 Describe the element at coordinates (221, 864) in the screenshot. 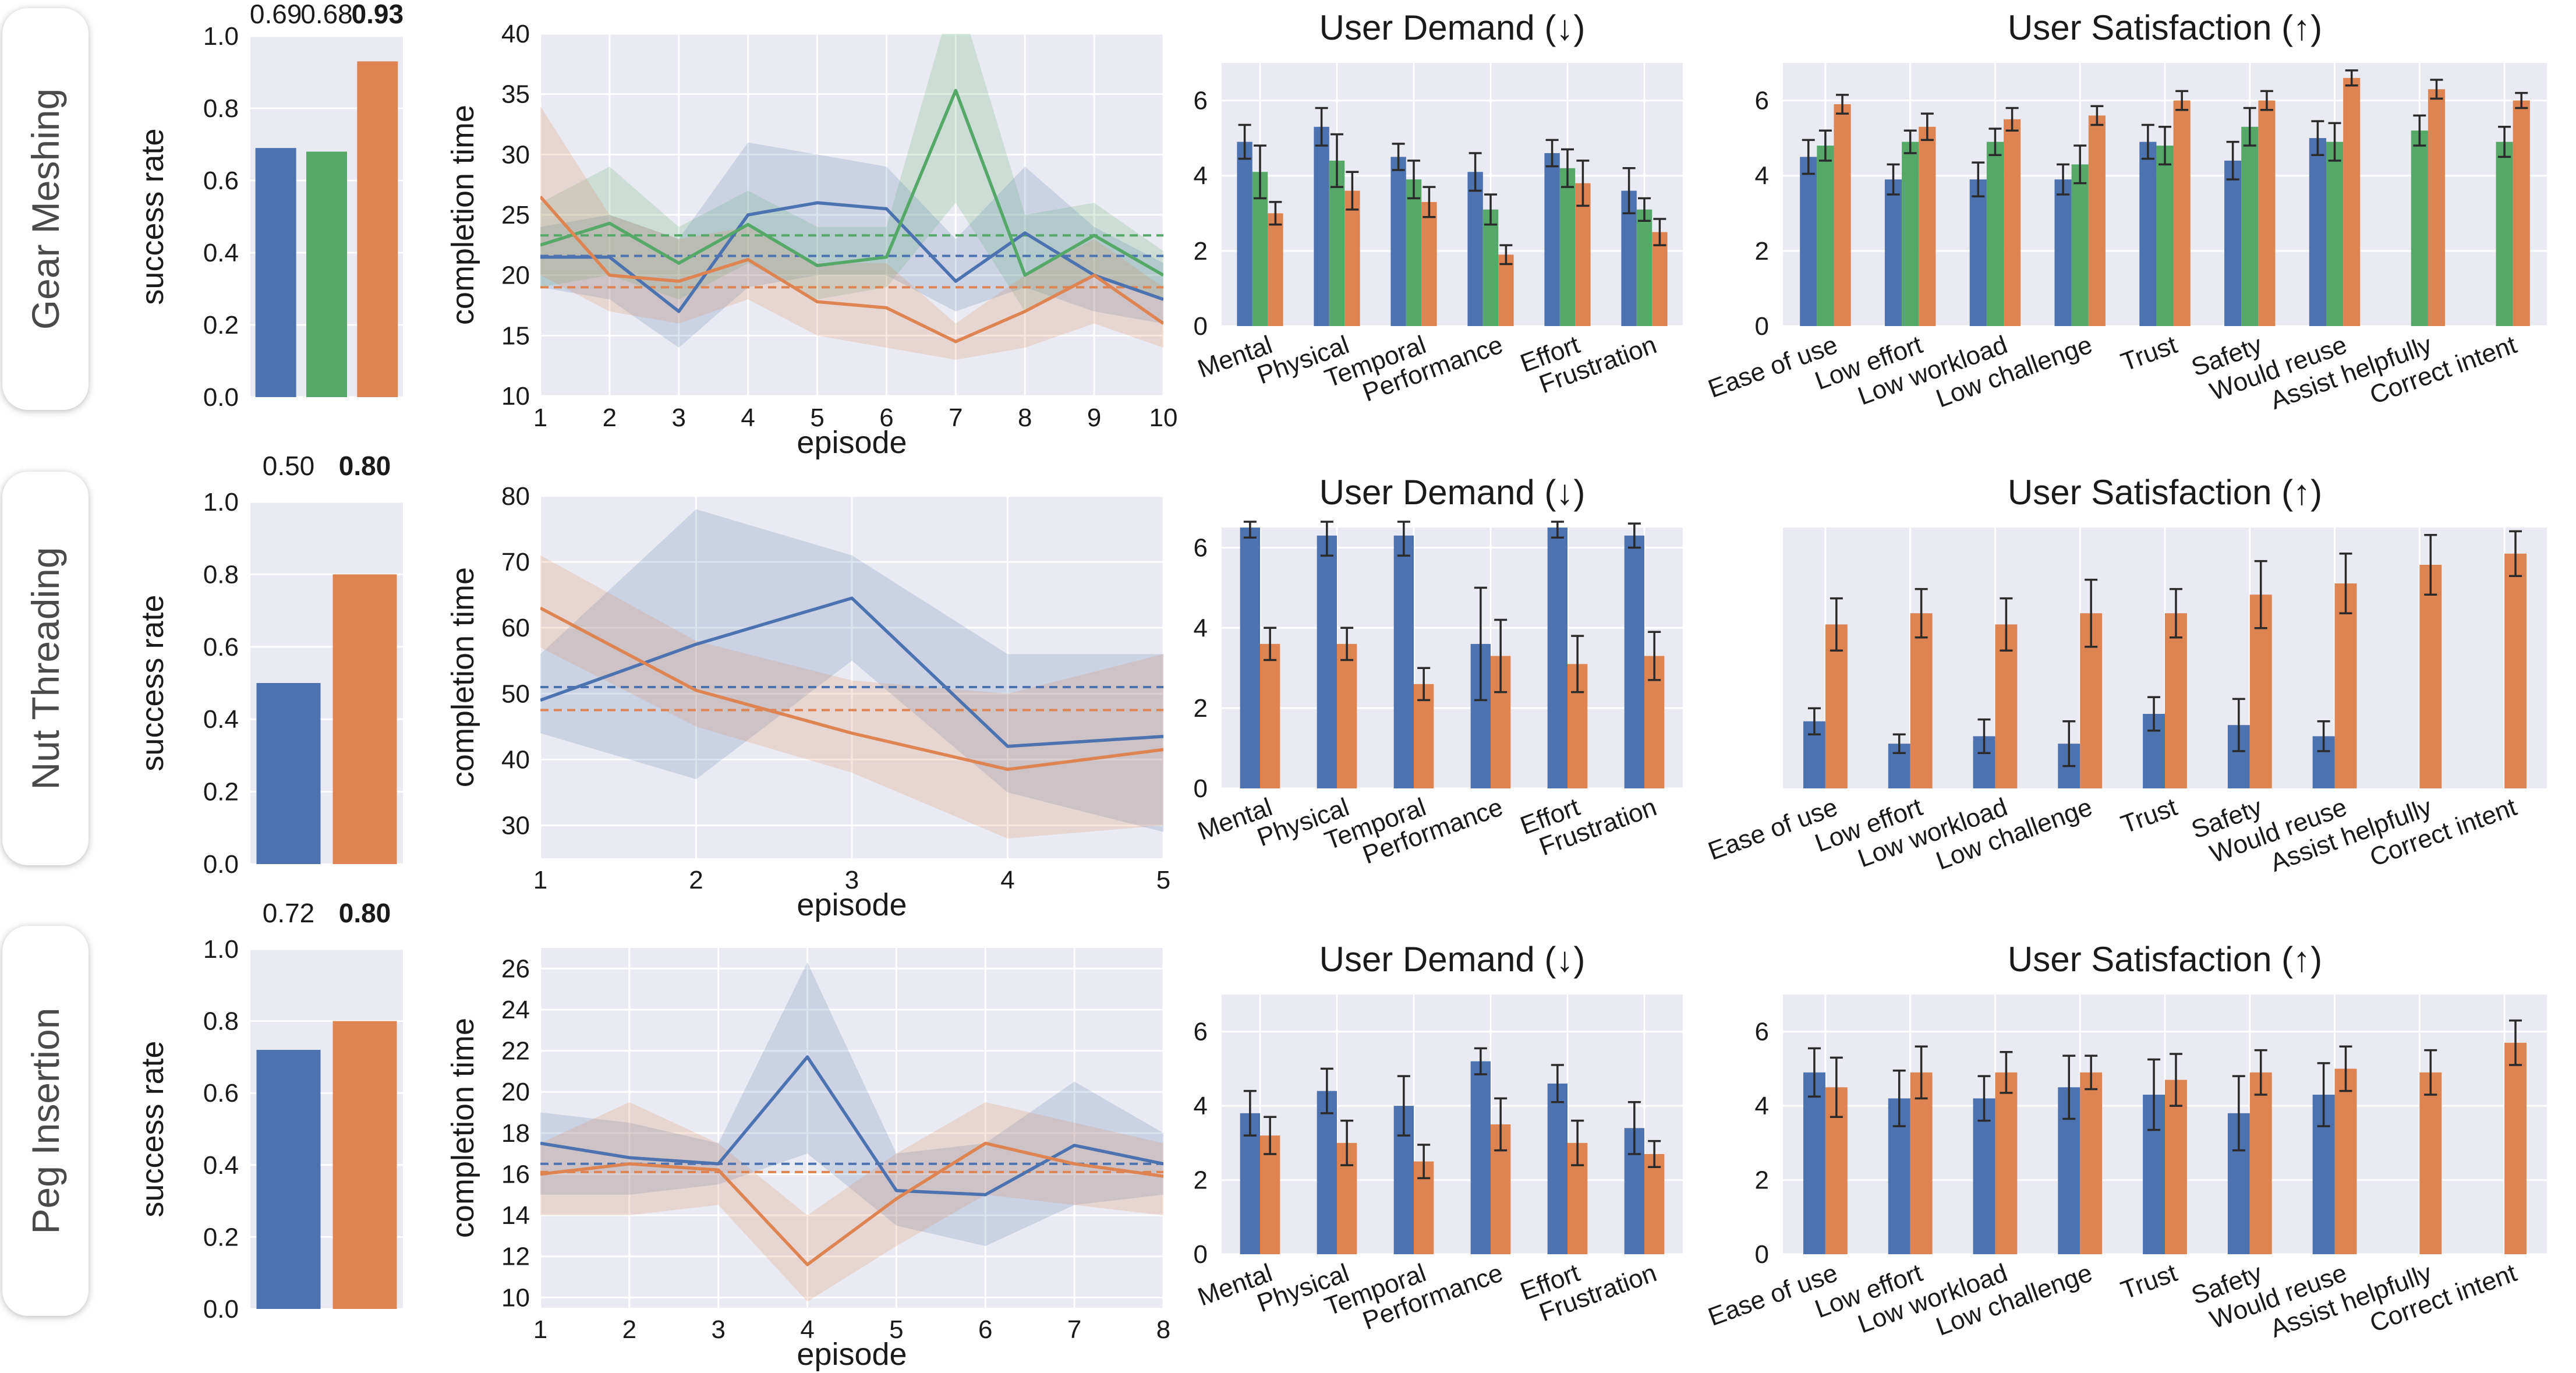

I see `y-tick-label: 0.0` at that location.